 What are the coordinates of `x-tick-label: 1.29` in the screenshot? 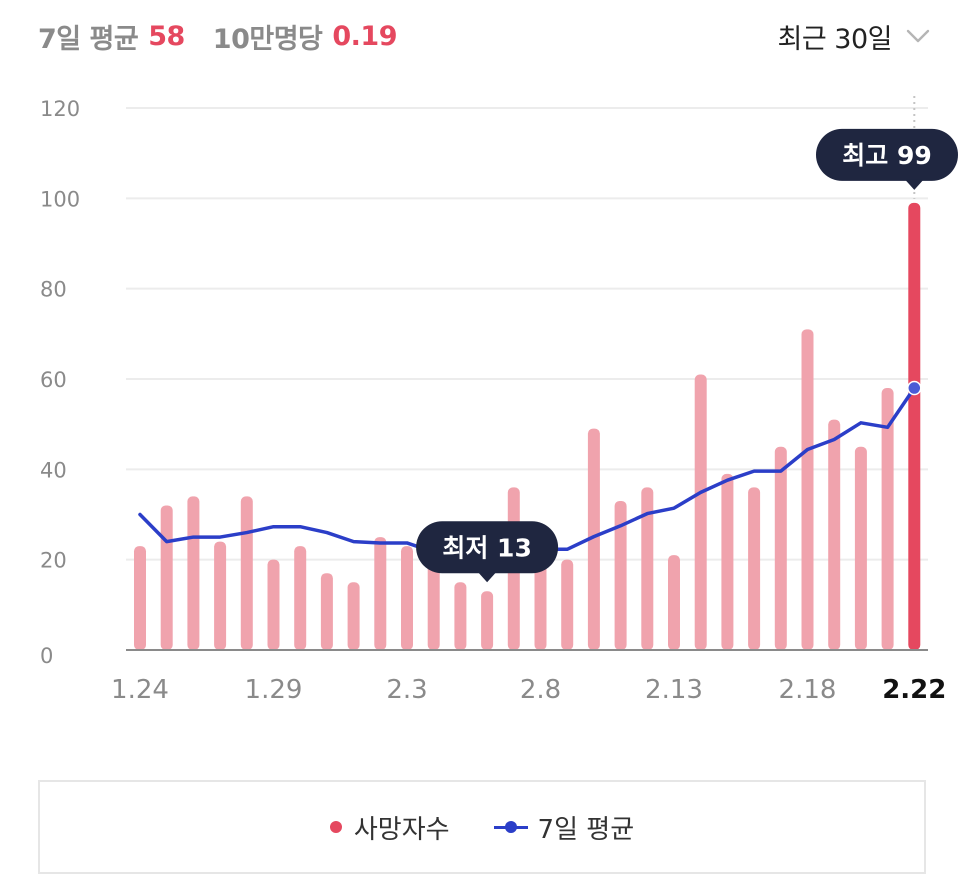 It's located at (274, 690).